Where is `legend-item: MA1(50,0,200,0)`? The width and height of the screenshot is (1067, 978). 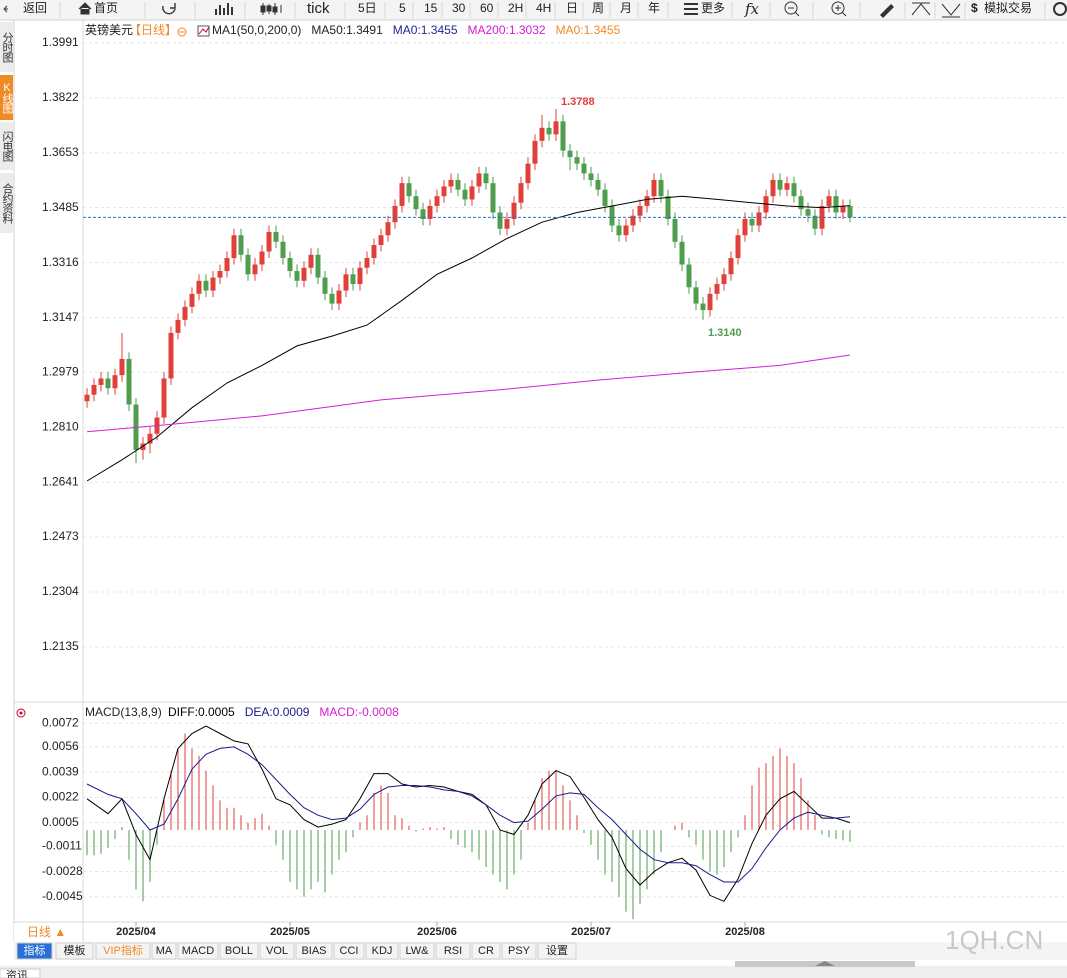 legend-item: MA1(50,0,200,0) is located at coordinates (256, 30).